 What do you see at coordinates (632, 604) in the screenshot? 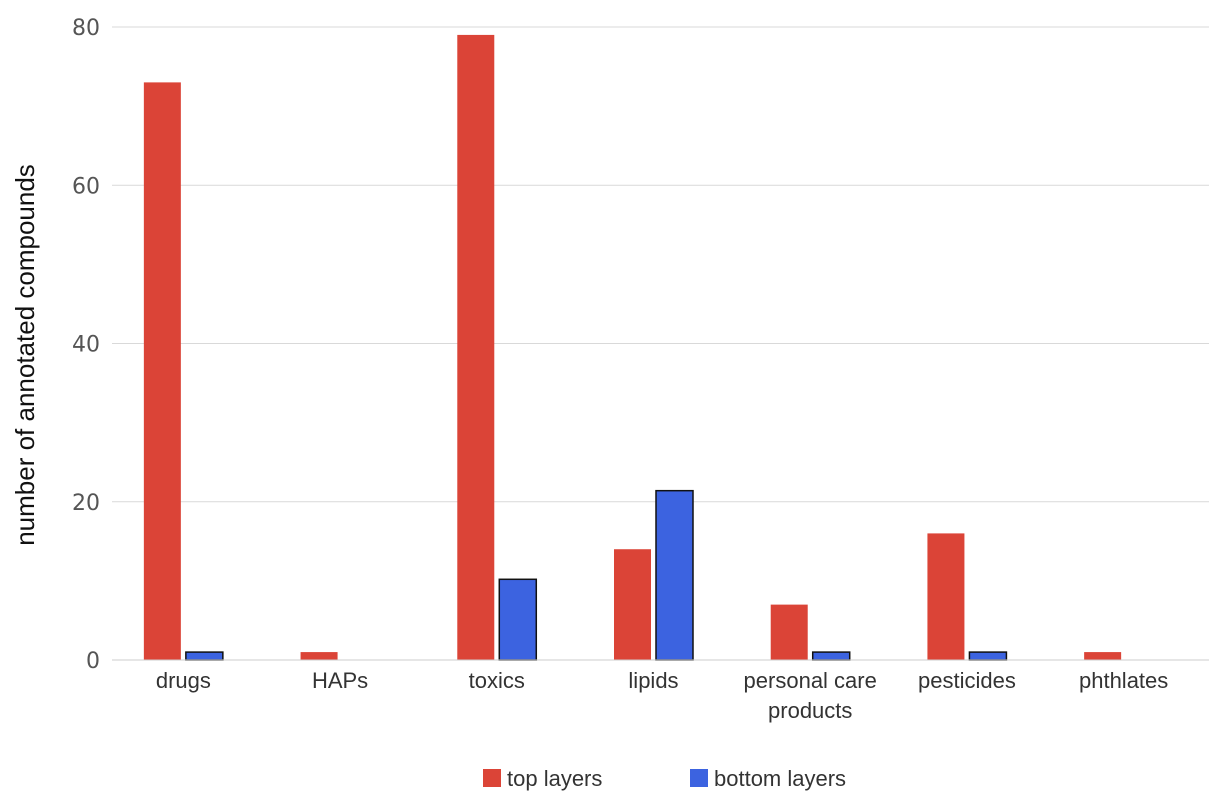
I see `bar-top-layers-lipids` at bounding box center [632, 604].